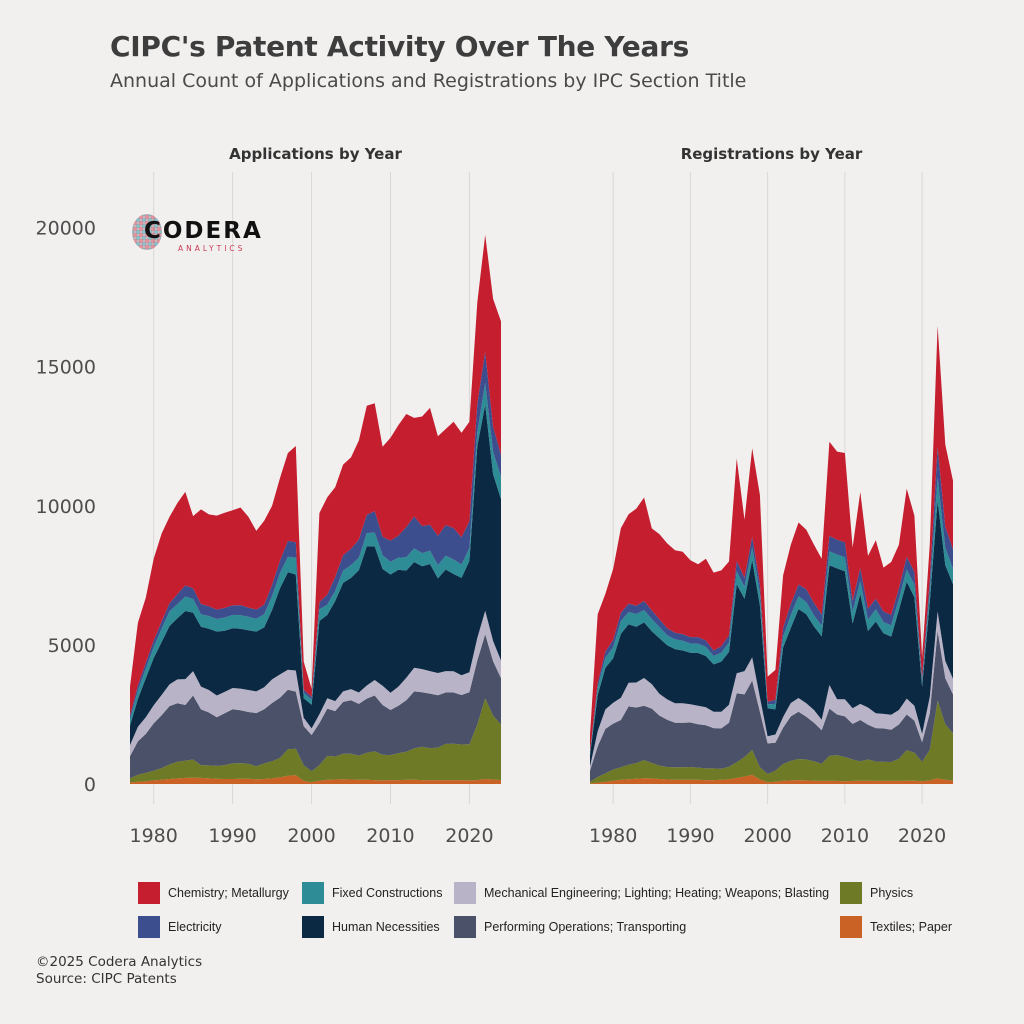 Image resolution: width=1024 pixels, height=1024 pixels. Describe the element at coordinates (119, 962) in the screenshot. I see `copyright-text: ©2025 Codera Analytics` at that location.